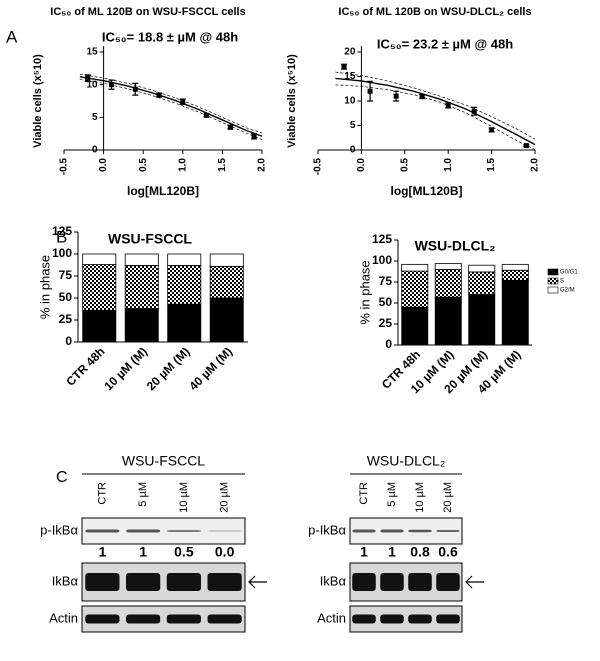 The width and height of the screenshot is (600, 661). Describe the element at coordinates (103, 165) in the screenshot. I see `x-tick-label: 0.0` at that location.